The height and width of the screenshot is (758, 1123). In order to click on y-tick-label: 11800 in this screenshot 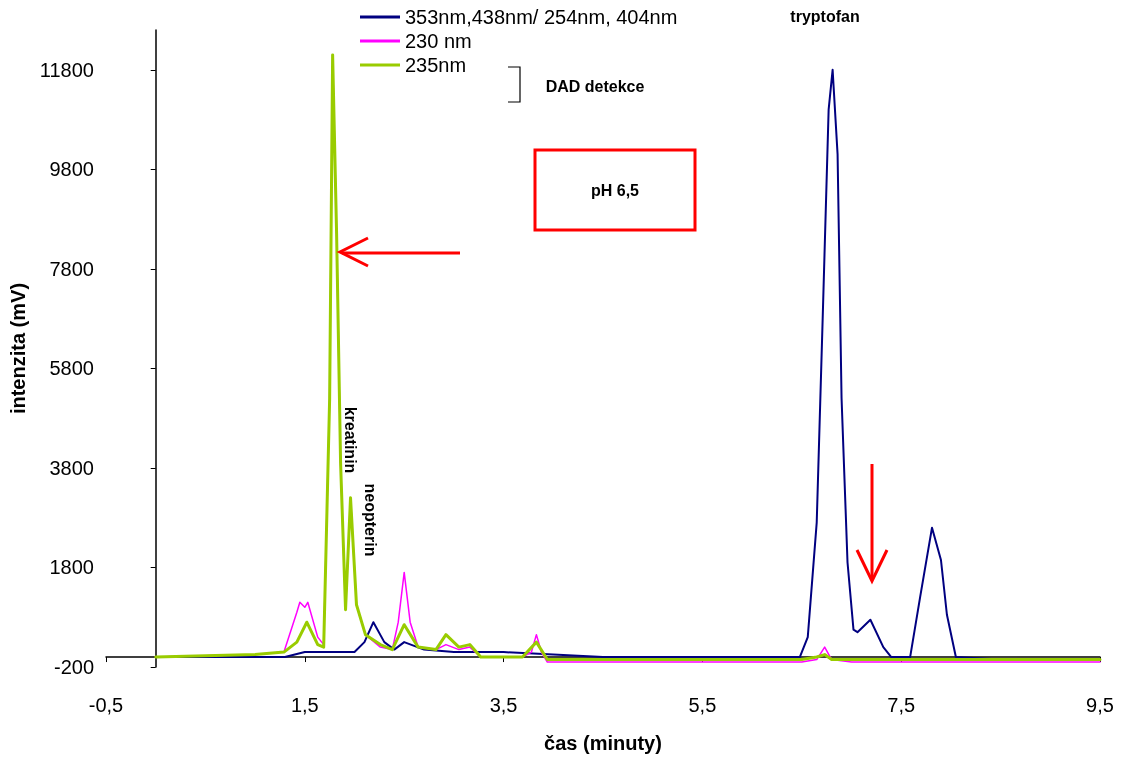, I will do `click(66, 69)`.